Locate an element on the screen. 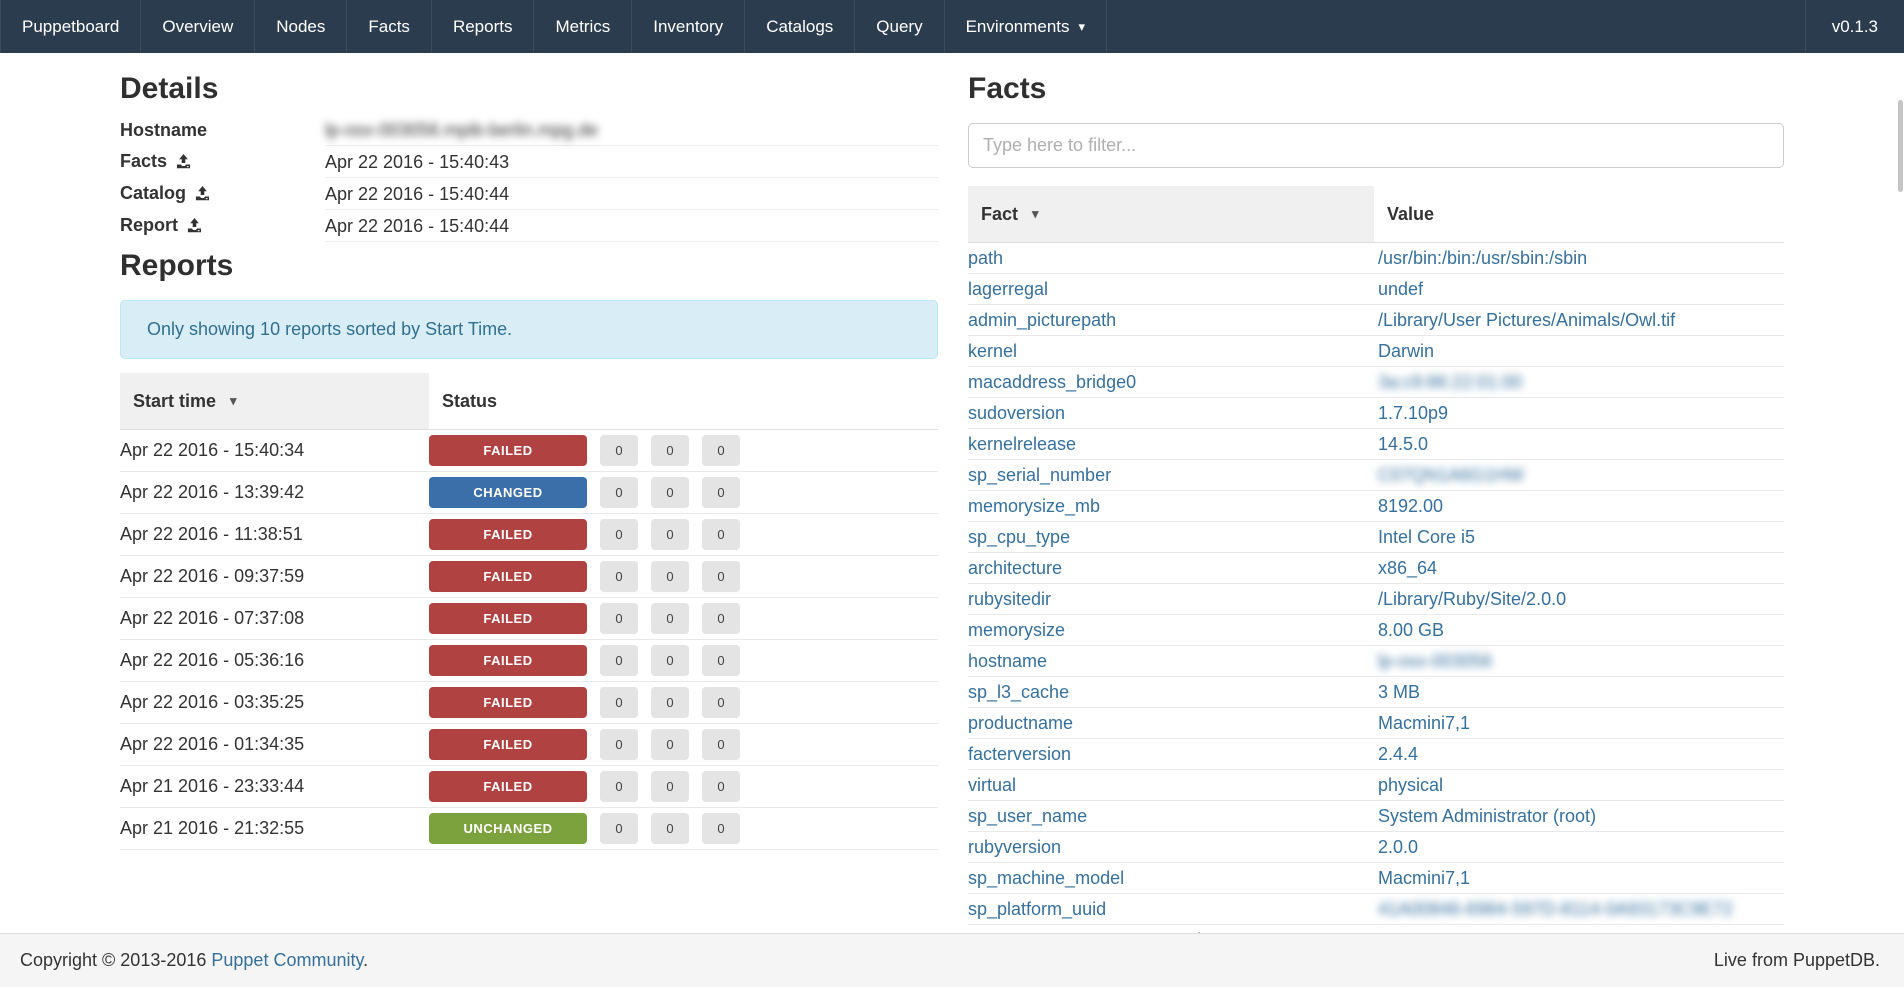  fact-value-link: physical is located at coordinates (1411, 785).